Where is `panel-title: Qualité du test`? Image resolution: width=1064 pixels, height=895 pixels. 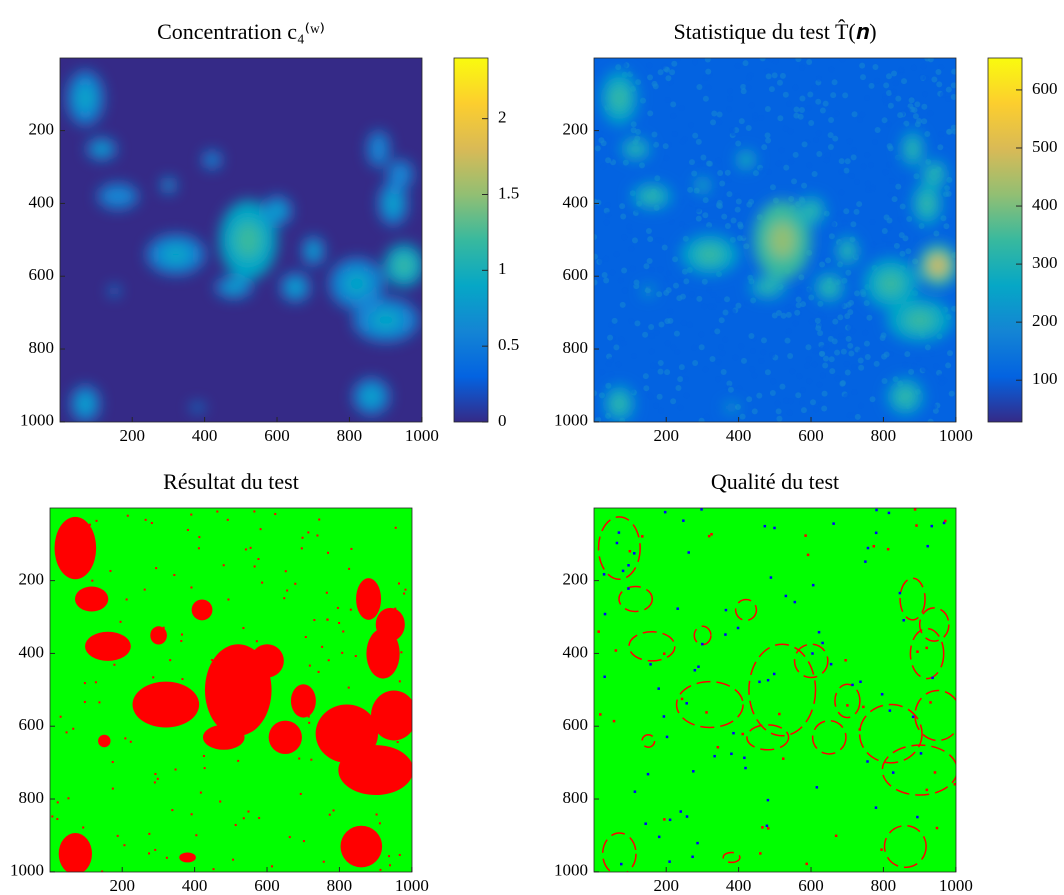 panel-title: Qualité du test is located at coordinates (775, 481).